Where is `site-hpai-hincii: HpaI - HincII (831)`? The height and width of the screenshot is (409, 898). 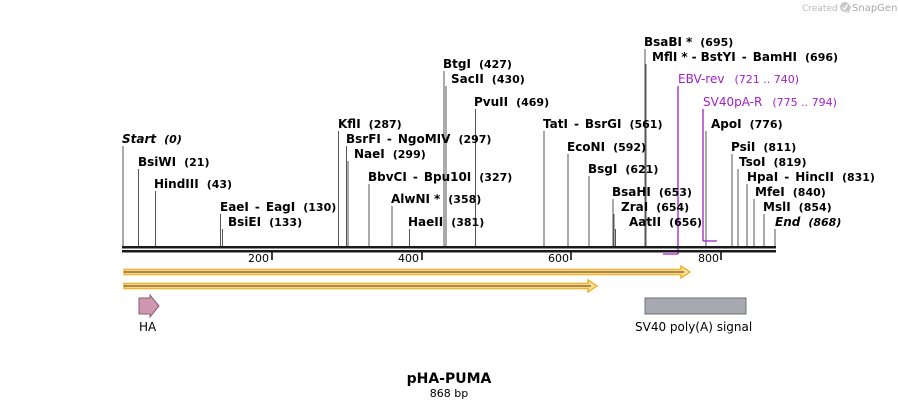 site-hpai-hincii: HpaI - HincII (831) is located at coordinates (811, 177).